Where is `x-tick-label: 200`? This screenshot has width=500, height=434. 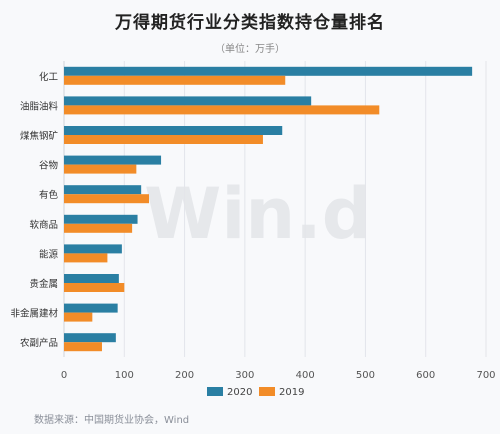
x-tick-label: 200 is located at coordinates (184, 375).